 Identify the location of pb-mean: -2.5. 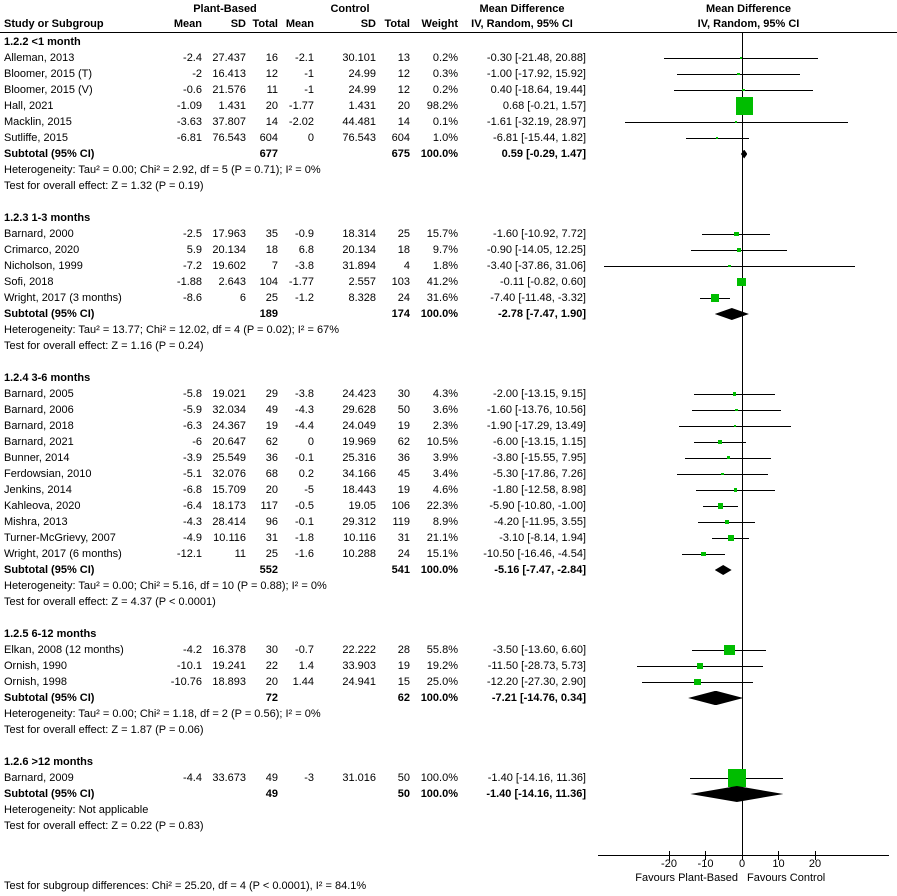
(192, 234).